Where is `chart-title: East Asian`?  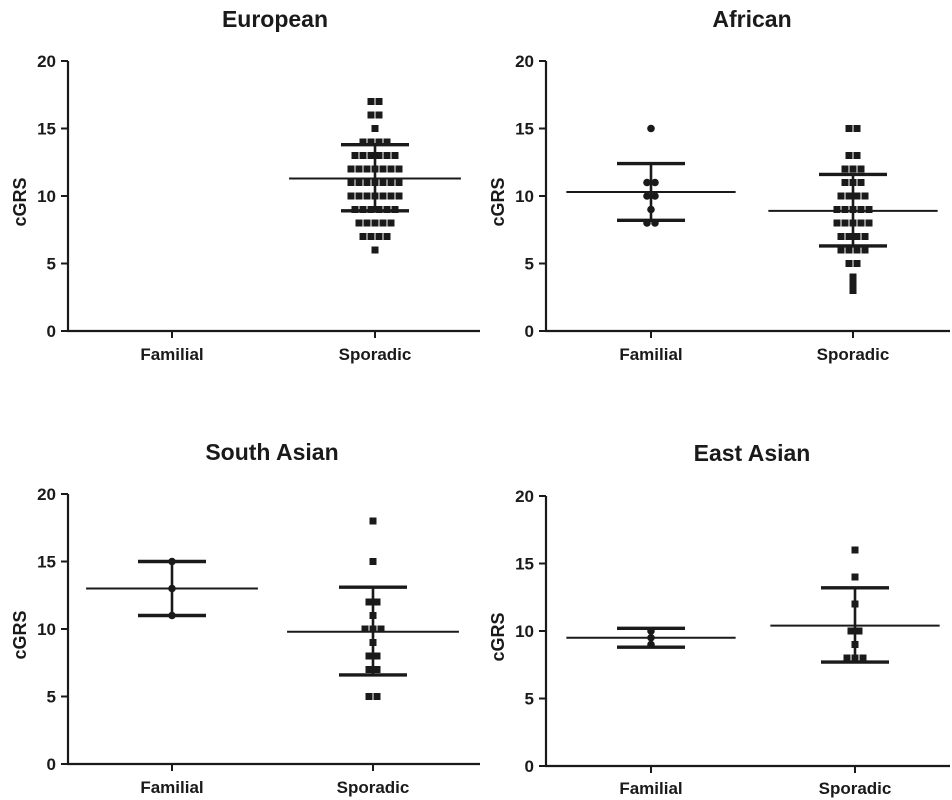 chart-title: East Asian is located at coordinates (752, 453).